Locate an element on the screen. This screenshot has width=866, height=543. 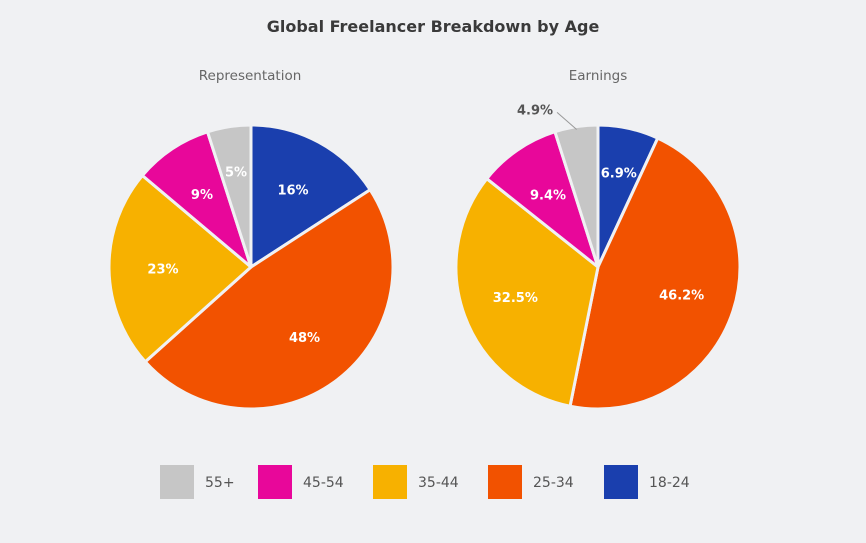
slice-label-25-34: 46.2% is located at coordinates (681, 295).